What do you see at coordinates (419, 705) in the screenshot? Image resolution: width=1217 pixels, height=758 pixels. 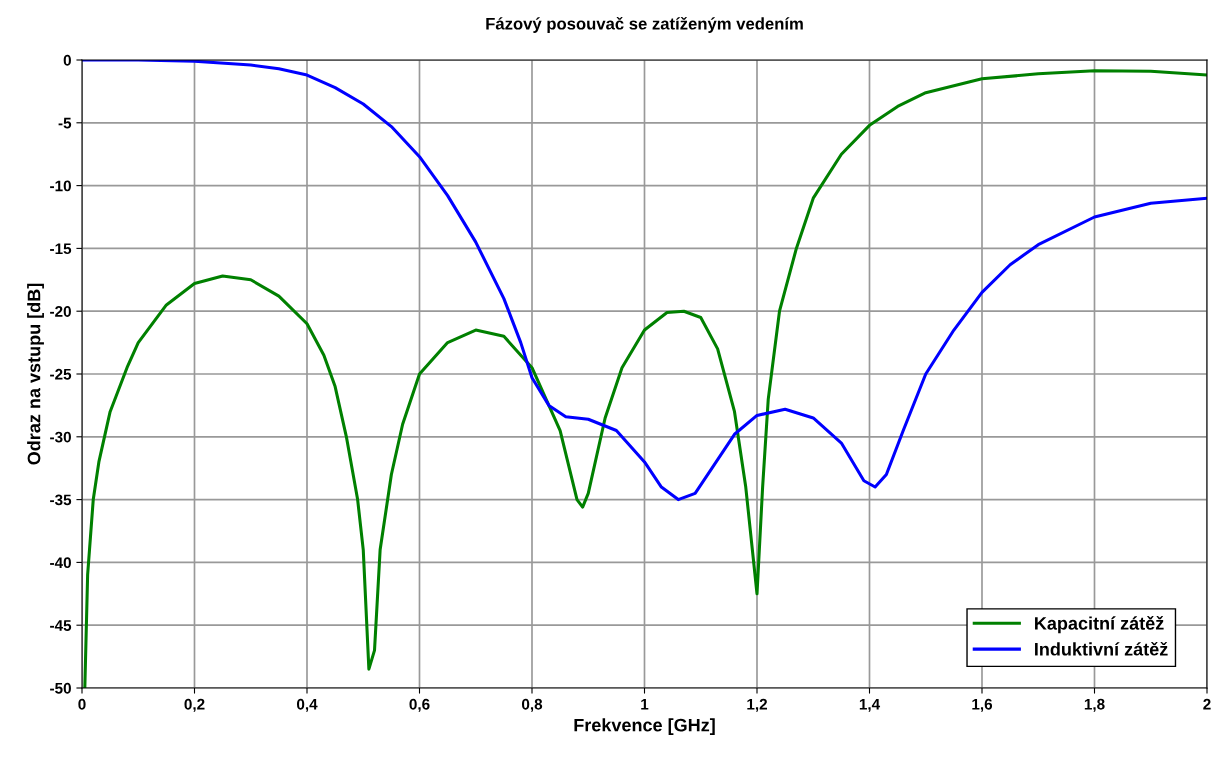 I see `x-tick-label: 0,6` at bounding box center [419, 705].